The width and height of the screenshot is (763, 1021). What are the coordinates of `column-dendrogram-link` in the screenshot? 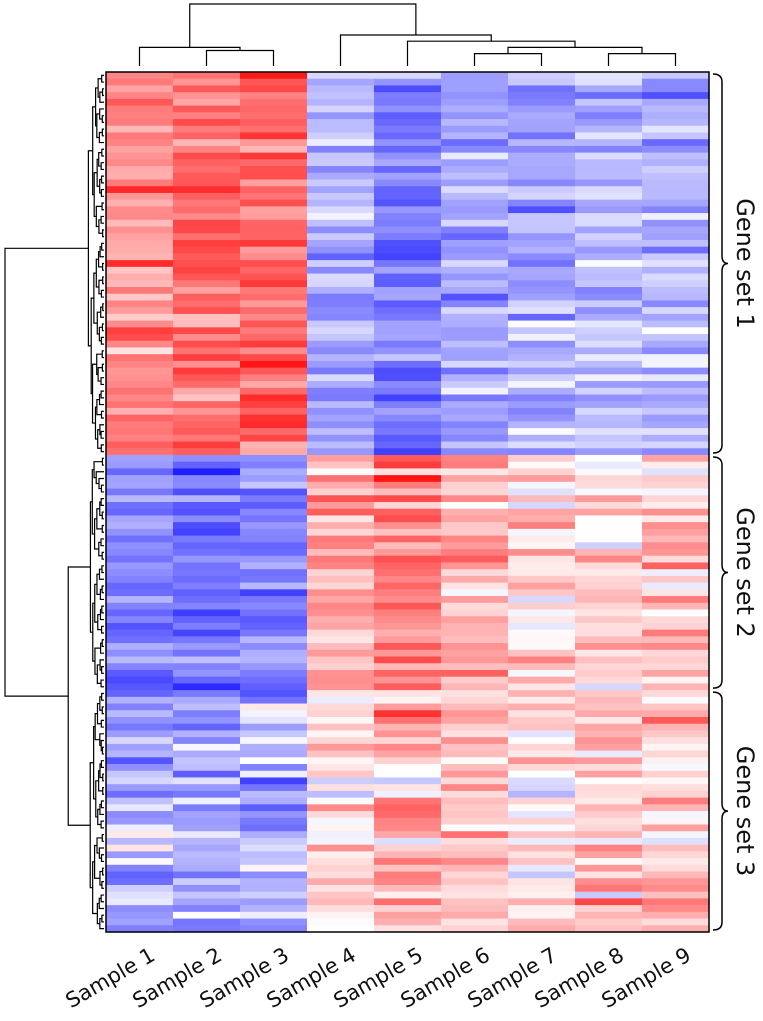 It's located at (303, 25).